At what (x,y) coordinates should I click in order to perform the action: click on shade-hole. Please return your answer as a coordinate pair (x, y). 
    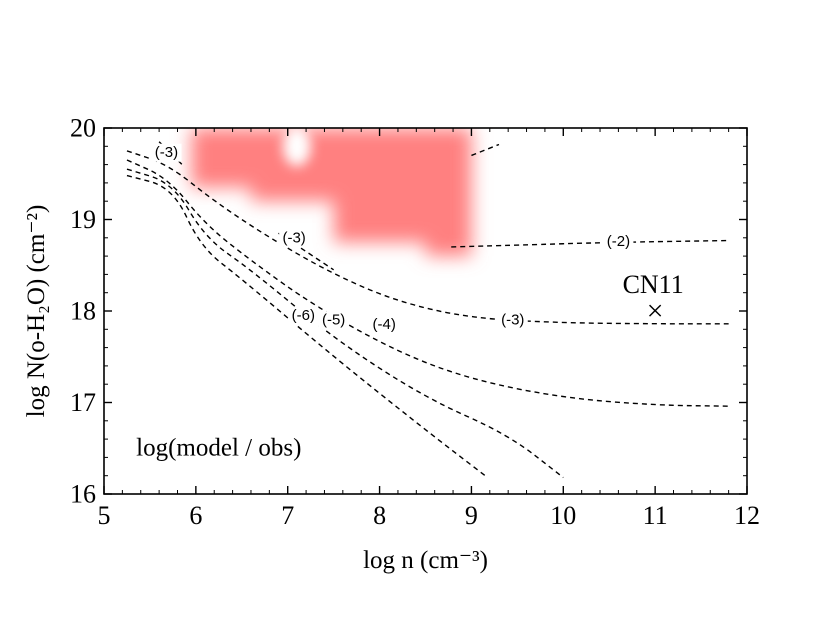
    Looking at the image, I should click on (296, 147).